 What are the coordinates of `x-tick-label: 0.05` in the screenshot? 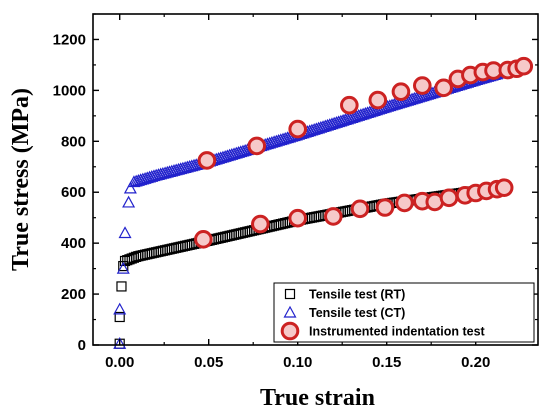 It's located at (208, 362).